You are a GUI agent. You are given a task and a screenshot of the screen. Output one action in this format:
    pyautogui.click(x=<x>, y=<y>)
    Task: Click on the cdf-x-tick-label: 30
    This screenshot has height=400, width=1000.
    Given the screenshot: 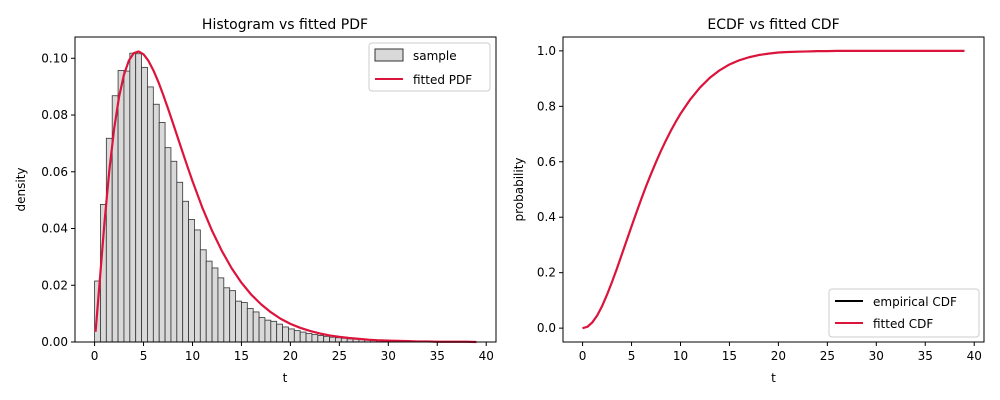 What is the action you would take?
    pyautogui.click(x=876, y=356)
    